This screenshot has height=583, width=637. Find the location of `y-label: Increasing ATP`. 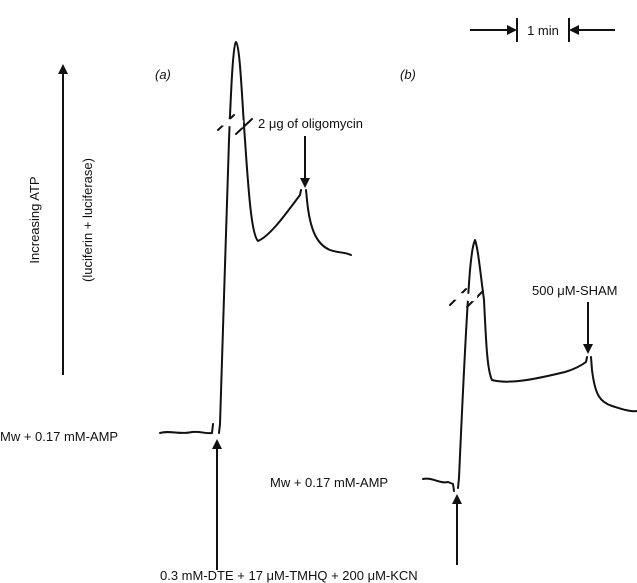

y-label: Increasing ATP is located at coordinates (34, 219).